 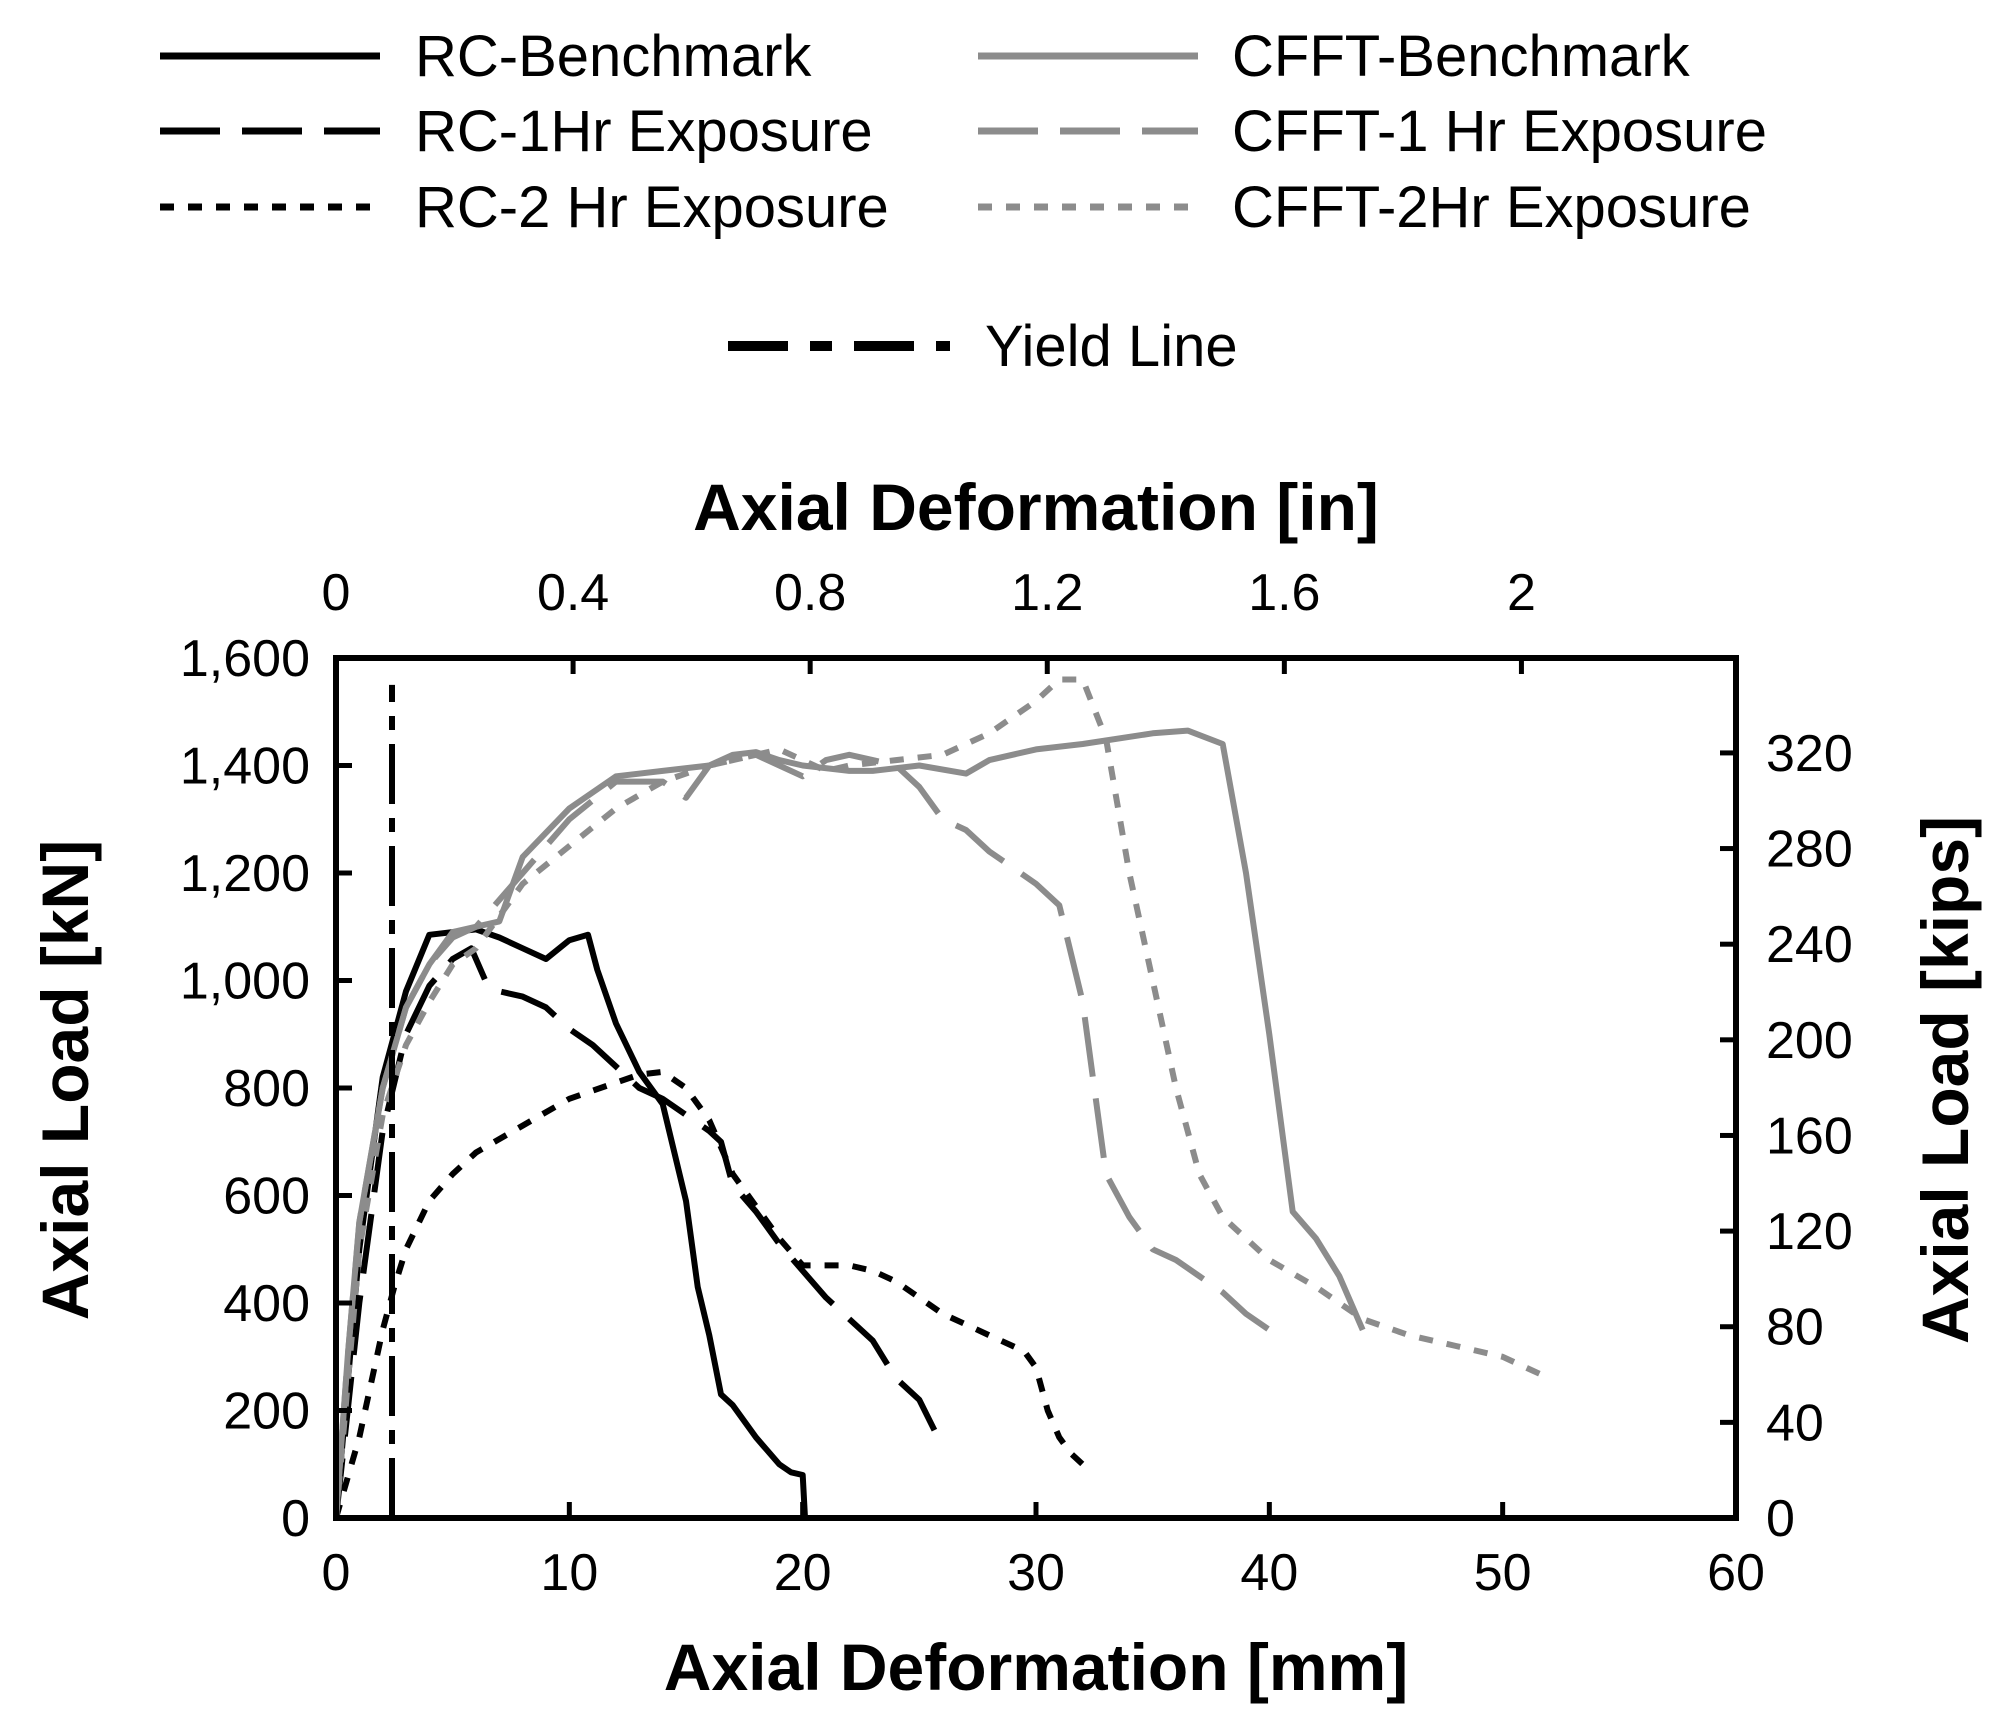 I want to click on legend-label-rc-1hr-exposure: RC-1Hr Exposure, so click(x=644, y=131).